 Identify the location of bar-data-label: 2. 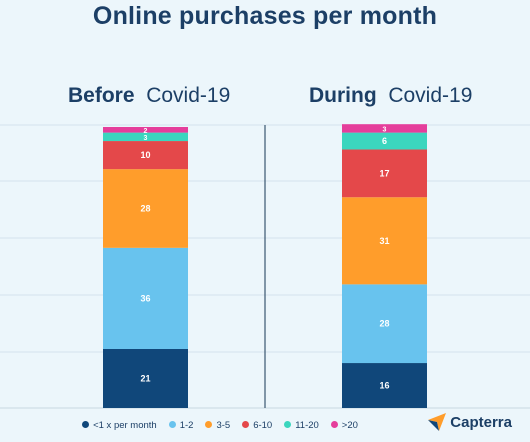
(146, 131).